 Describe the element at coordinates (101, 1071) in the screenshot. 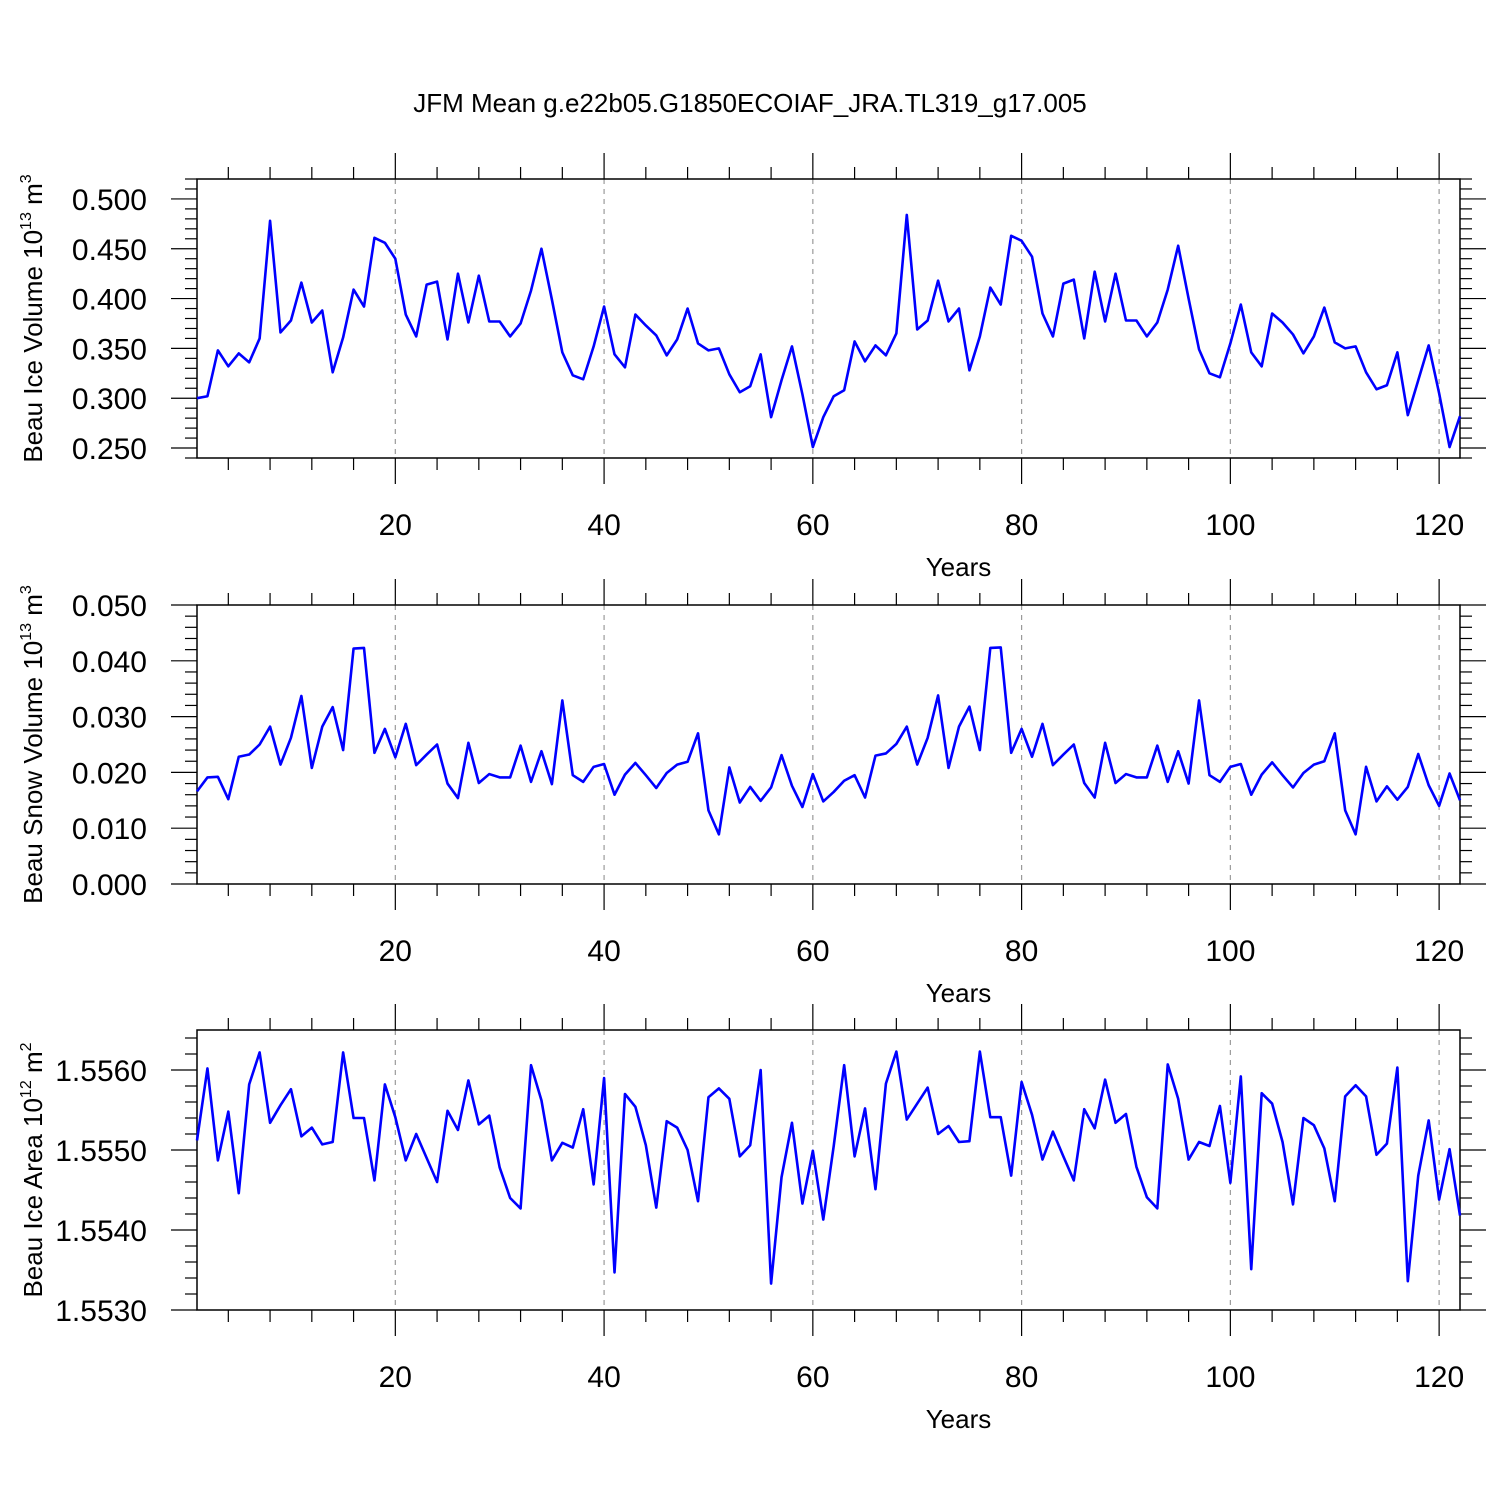

I see `y-tick-label: 1.5560` at that location.